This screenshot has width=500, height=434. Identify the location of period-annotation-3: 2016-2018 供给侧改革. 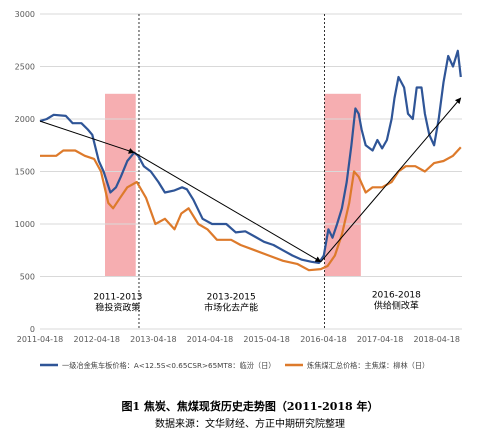
(396, 301).